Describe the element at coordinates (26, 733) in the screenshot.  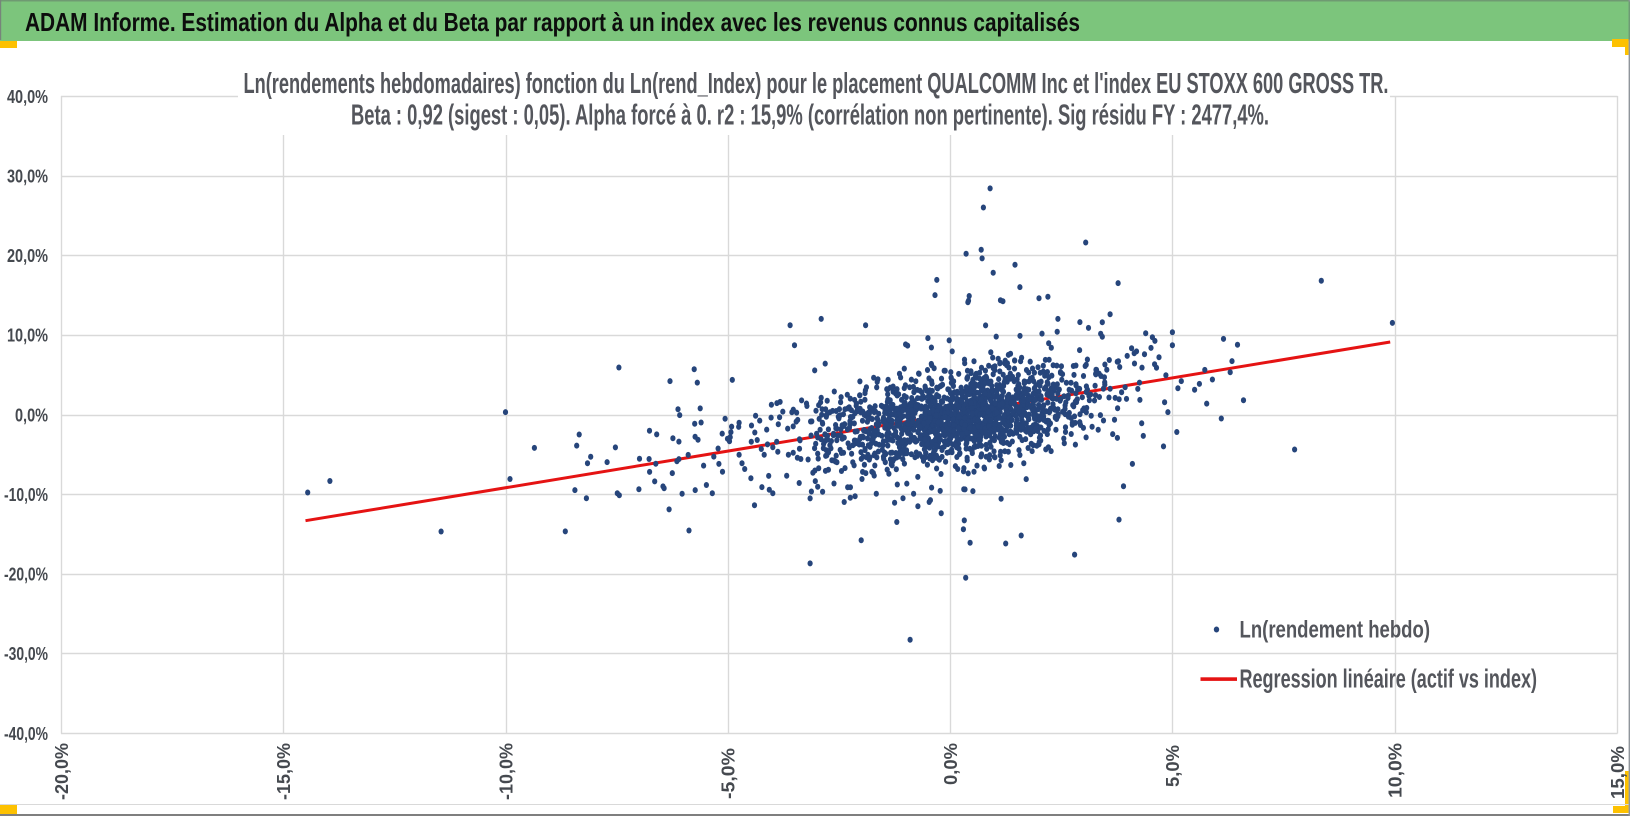
I see `svg-text: -40,0%` at that location.